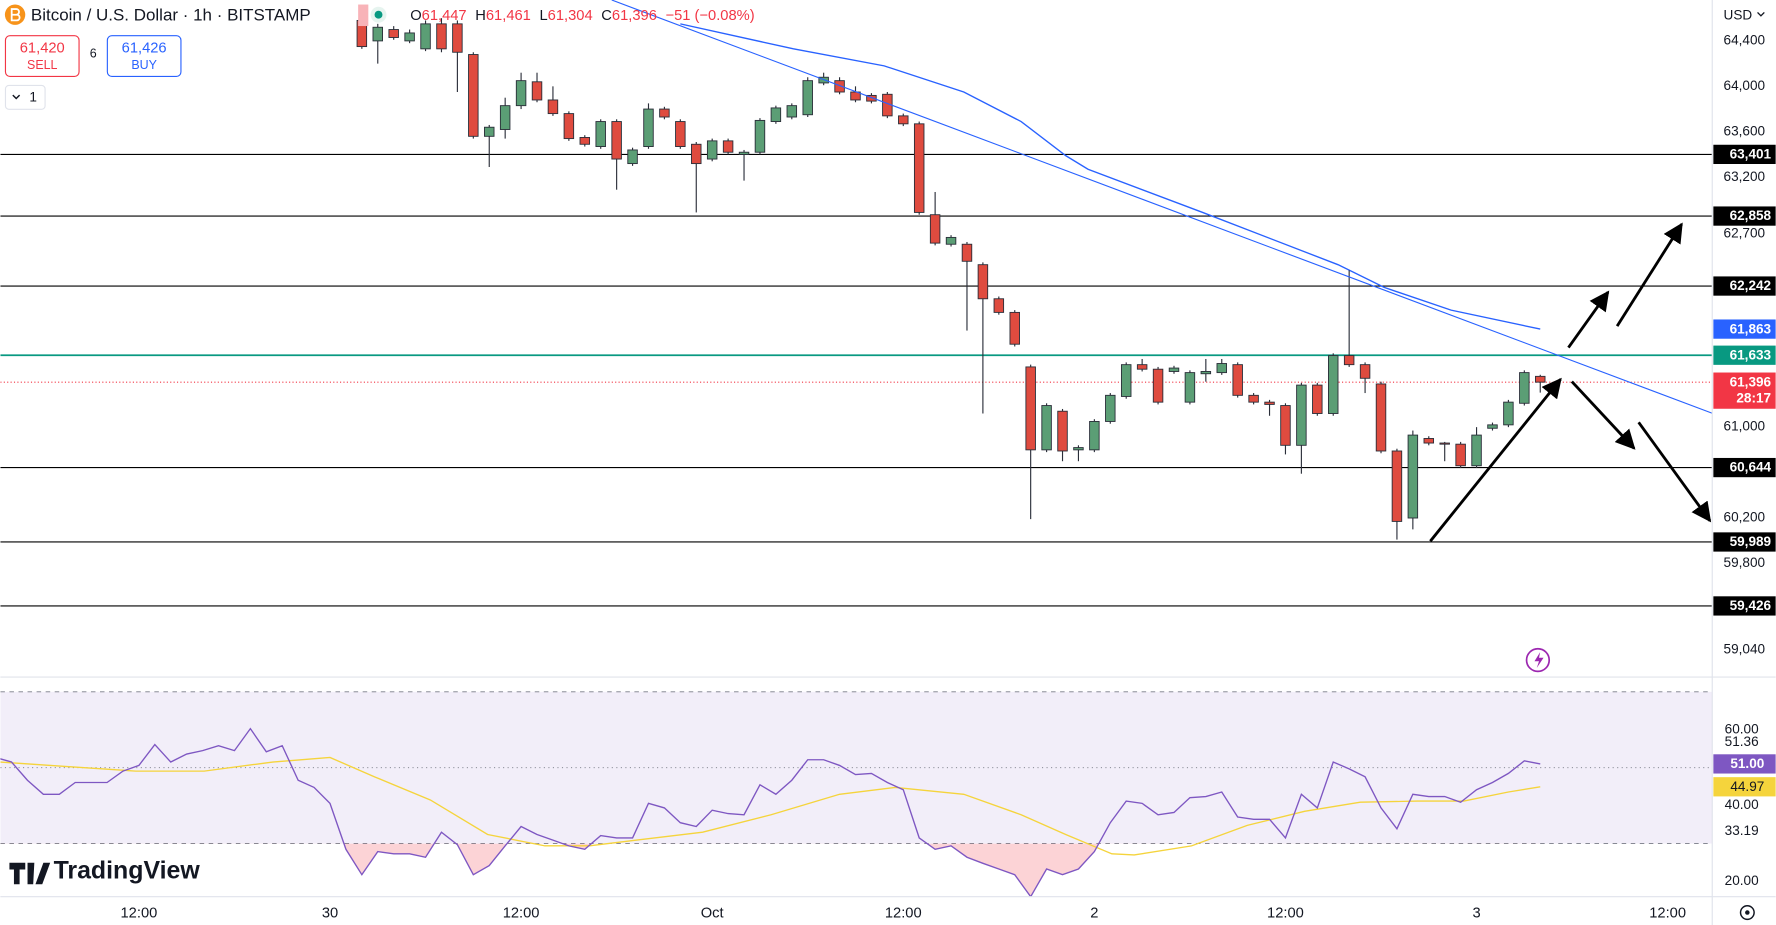 Image resolution: width=1776 pixels, height=925 pixels. What do you see at coordinates (710, 16) in the screenshot?
I see `price-change: −51 (−0.08%)` at bounding box center [710, 16].